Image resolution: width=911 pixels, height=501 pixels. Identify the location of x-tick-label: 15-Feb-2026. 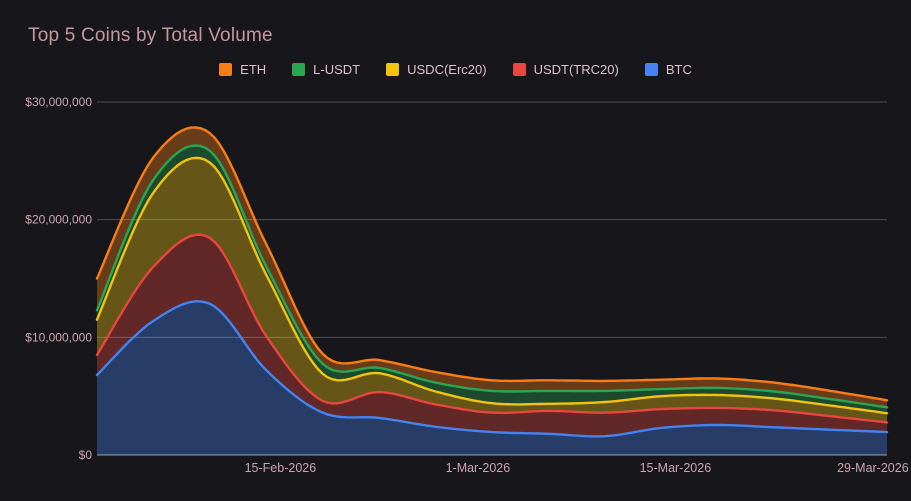
(281, 468).